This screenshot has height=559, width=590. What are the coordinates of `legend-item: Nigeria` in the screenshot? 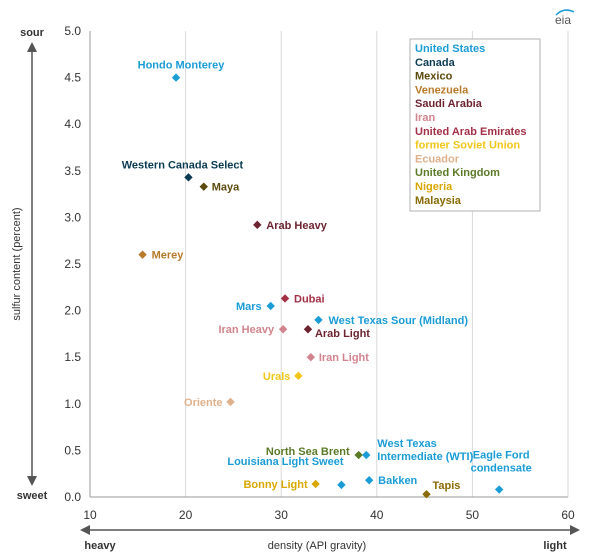 It's located at (434, 187).